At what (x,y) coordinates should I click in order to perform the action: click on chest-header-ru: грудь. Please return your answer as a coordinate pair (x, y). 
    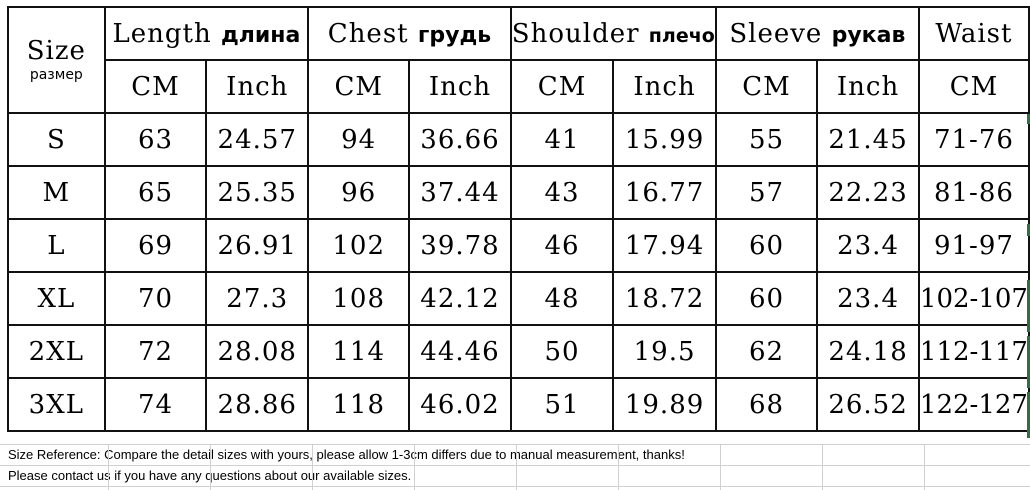
    Looking at the image, I should click on (454, 35).